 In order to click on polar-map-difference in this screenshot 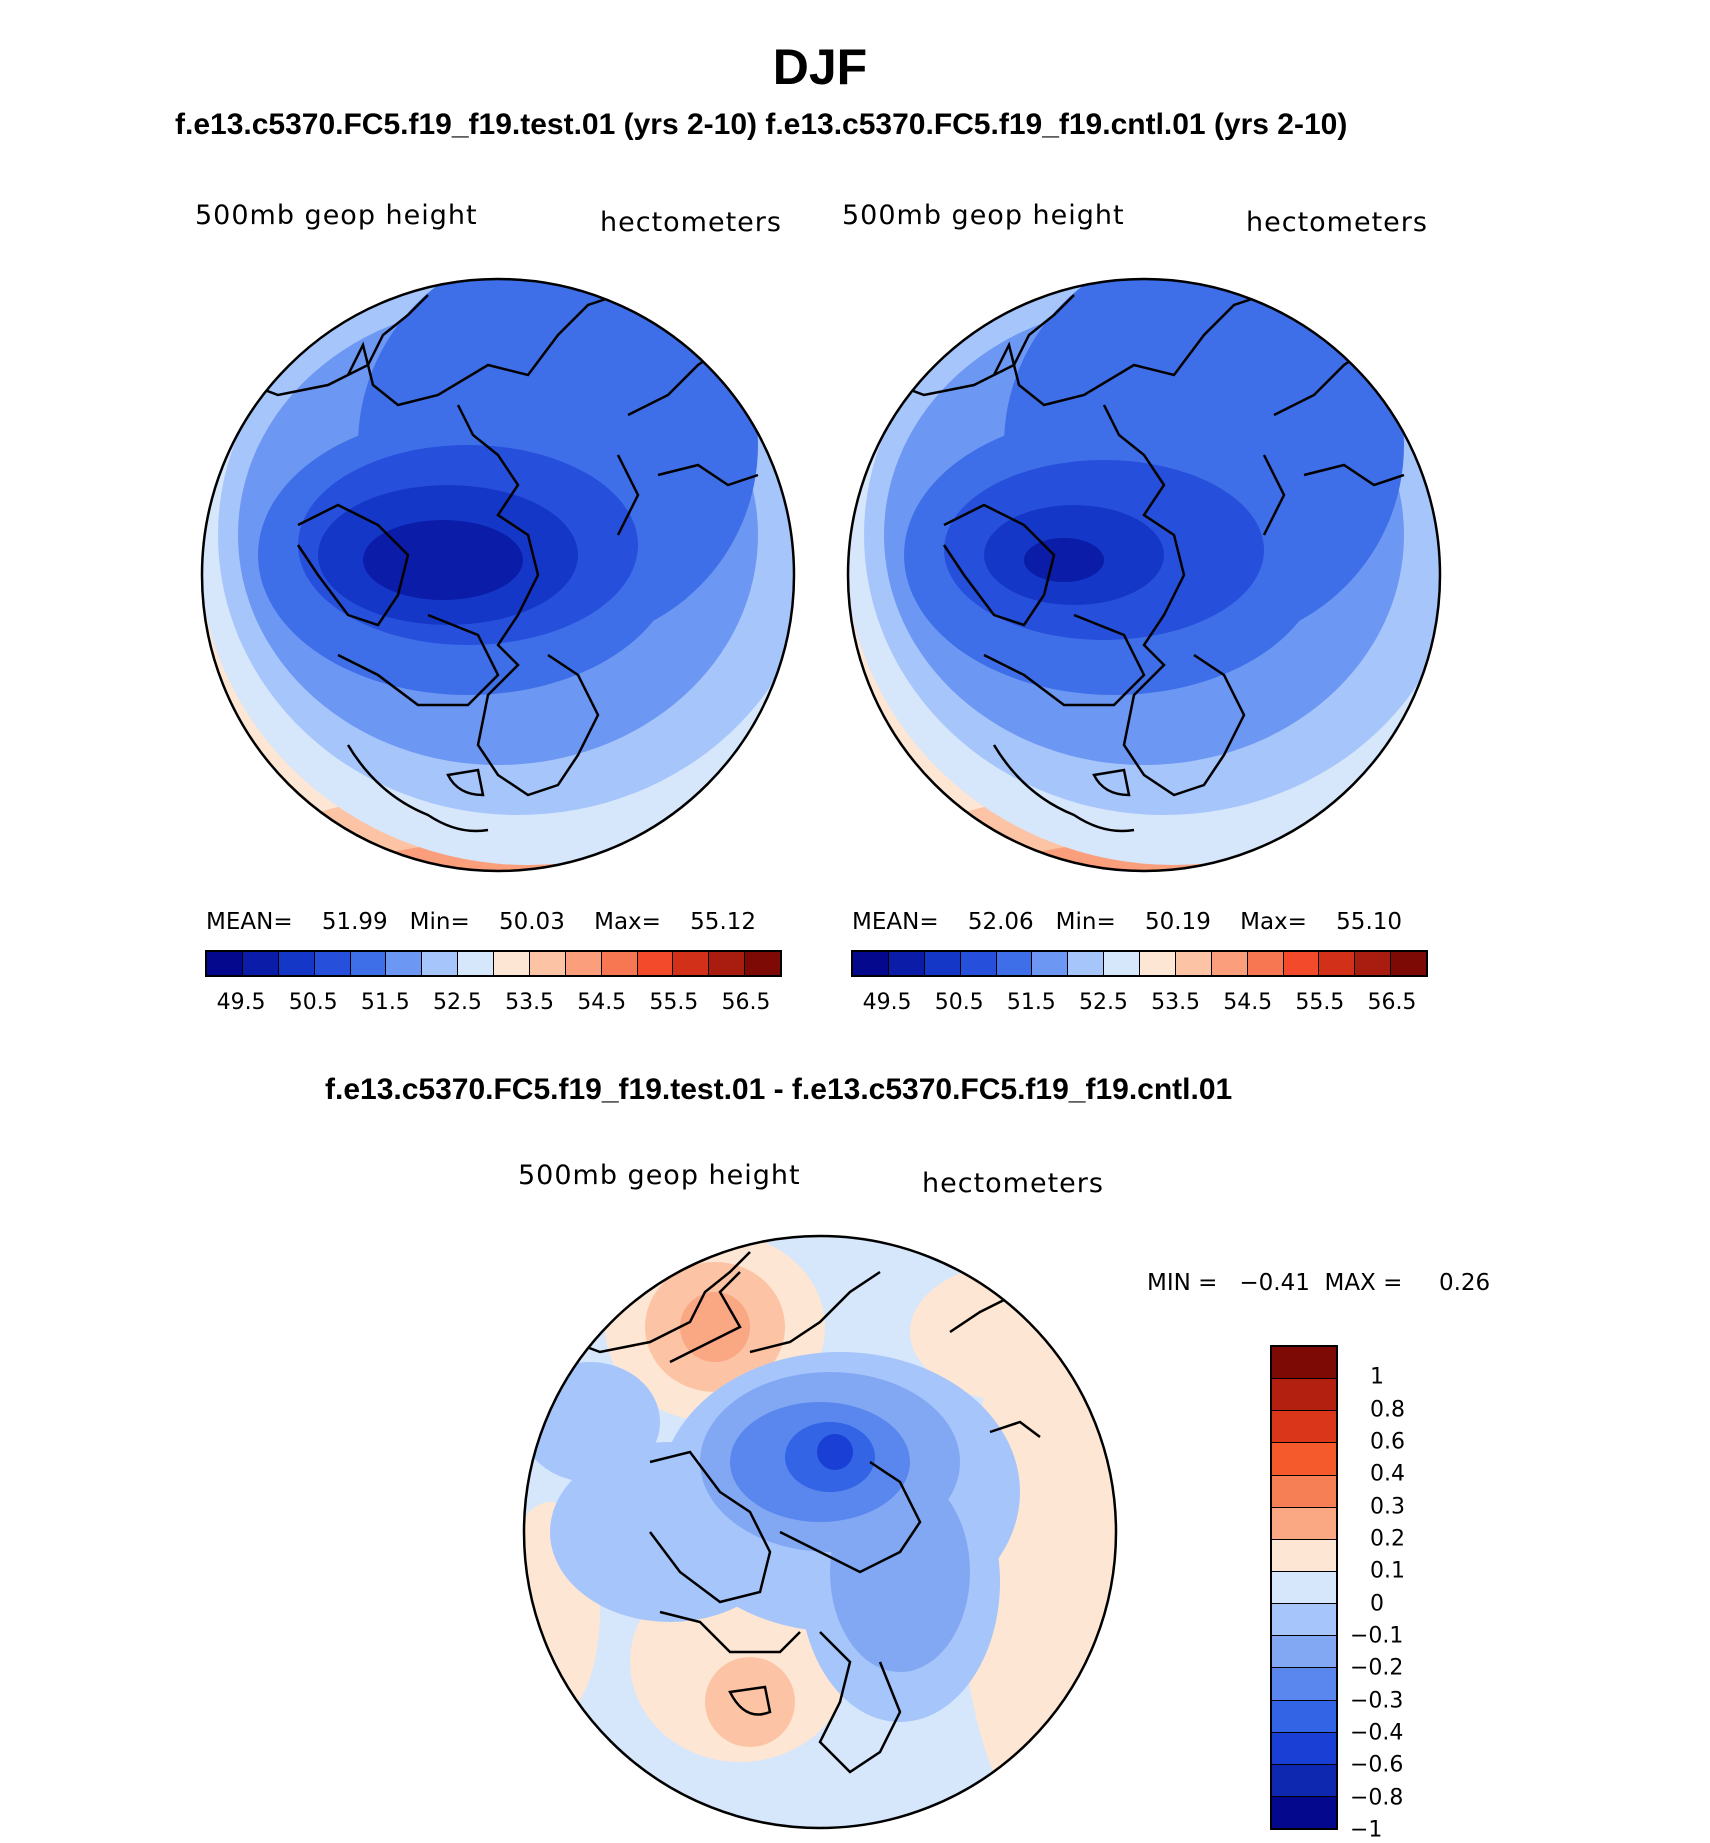, I will do `click(820, 1532)`.